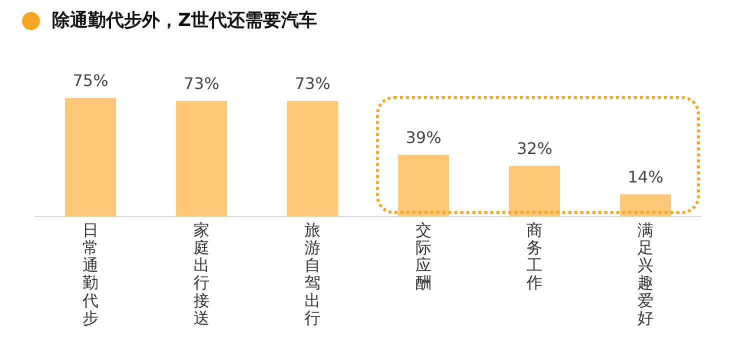 This screenshot has width=751, height=338. I want to click on x-tick-label: 商务工作, so click(534, 256).